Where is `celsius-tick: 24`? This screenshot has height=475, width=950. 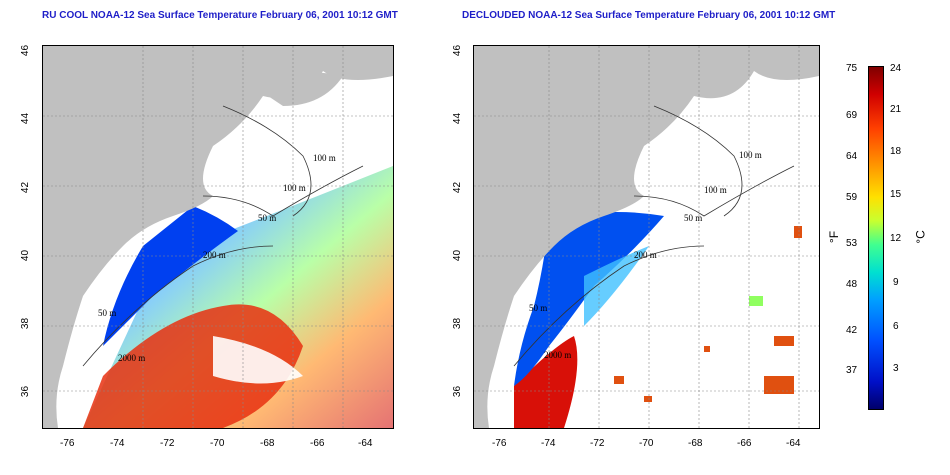 celsius-tick: 24 is located at coordinates (896, 68).